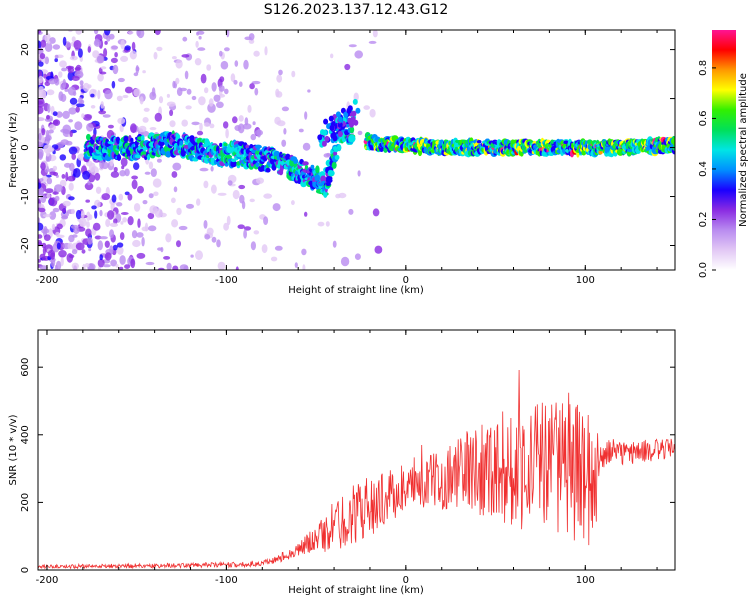 Image resolution: width=750 pixels, height=600 pixels. Describe the element at coordinates (356, 590) in the screenshot. I see `snr-xlabel: Height of straight line (km)` at that location.